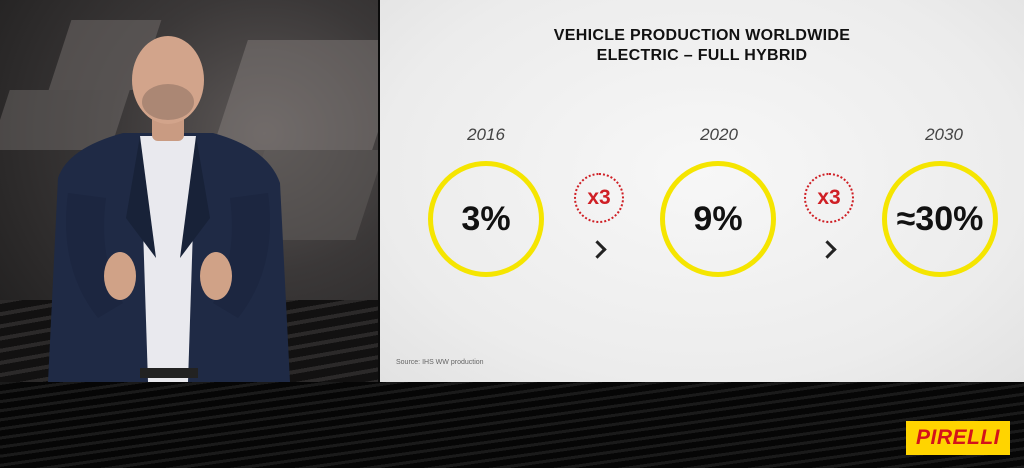  What do you see at coordinates (702, 35) in the screenshot?
I see `slide-title: VEHICLE PRODUCTION WORLDWIDE` at bounding box center [702, 35].